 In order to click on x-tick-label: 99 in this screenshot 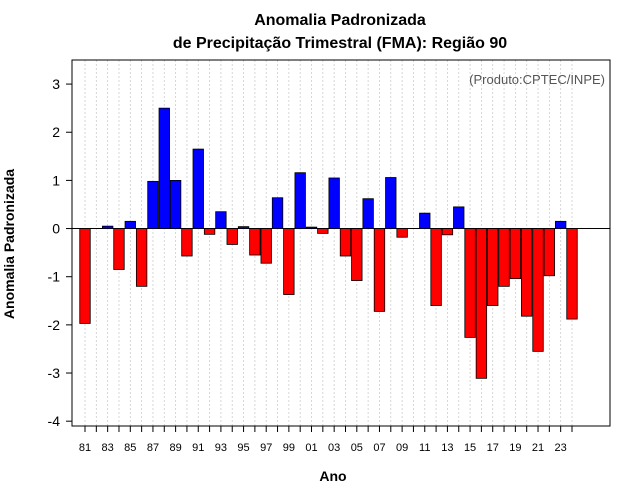, I will do `click(289, 448)`.